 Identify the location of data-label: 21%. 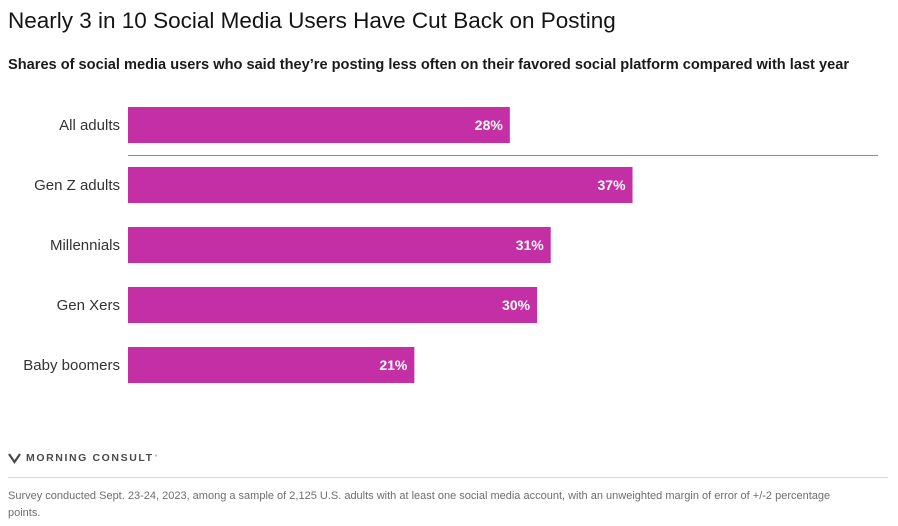
(393, 365).